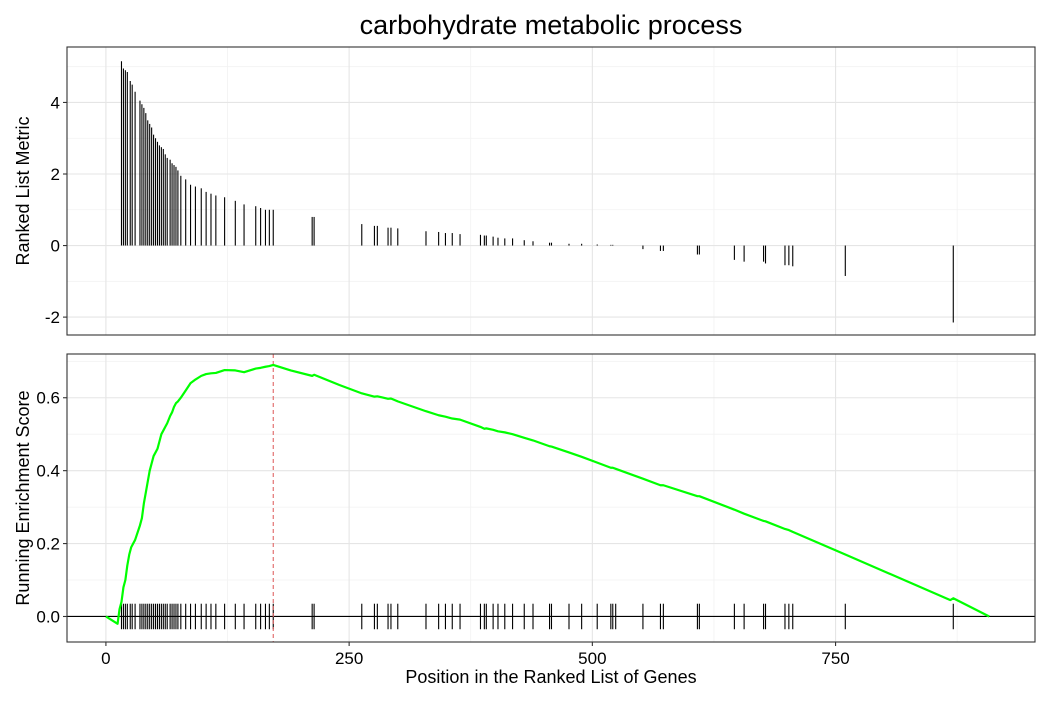 This screenshot has height=702, width=1048. What do you see at coordinates (537, 616) in the screenshot?
I see `gene-hit-marks` at bounding box center [537, 616].